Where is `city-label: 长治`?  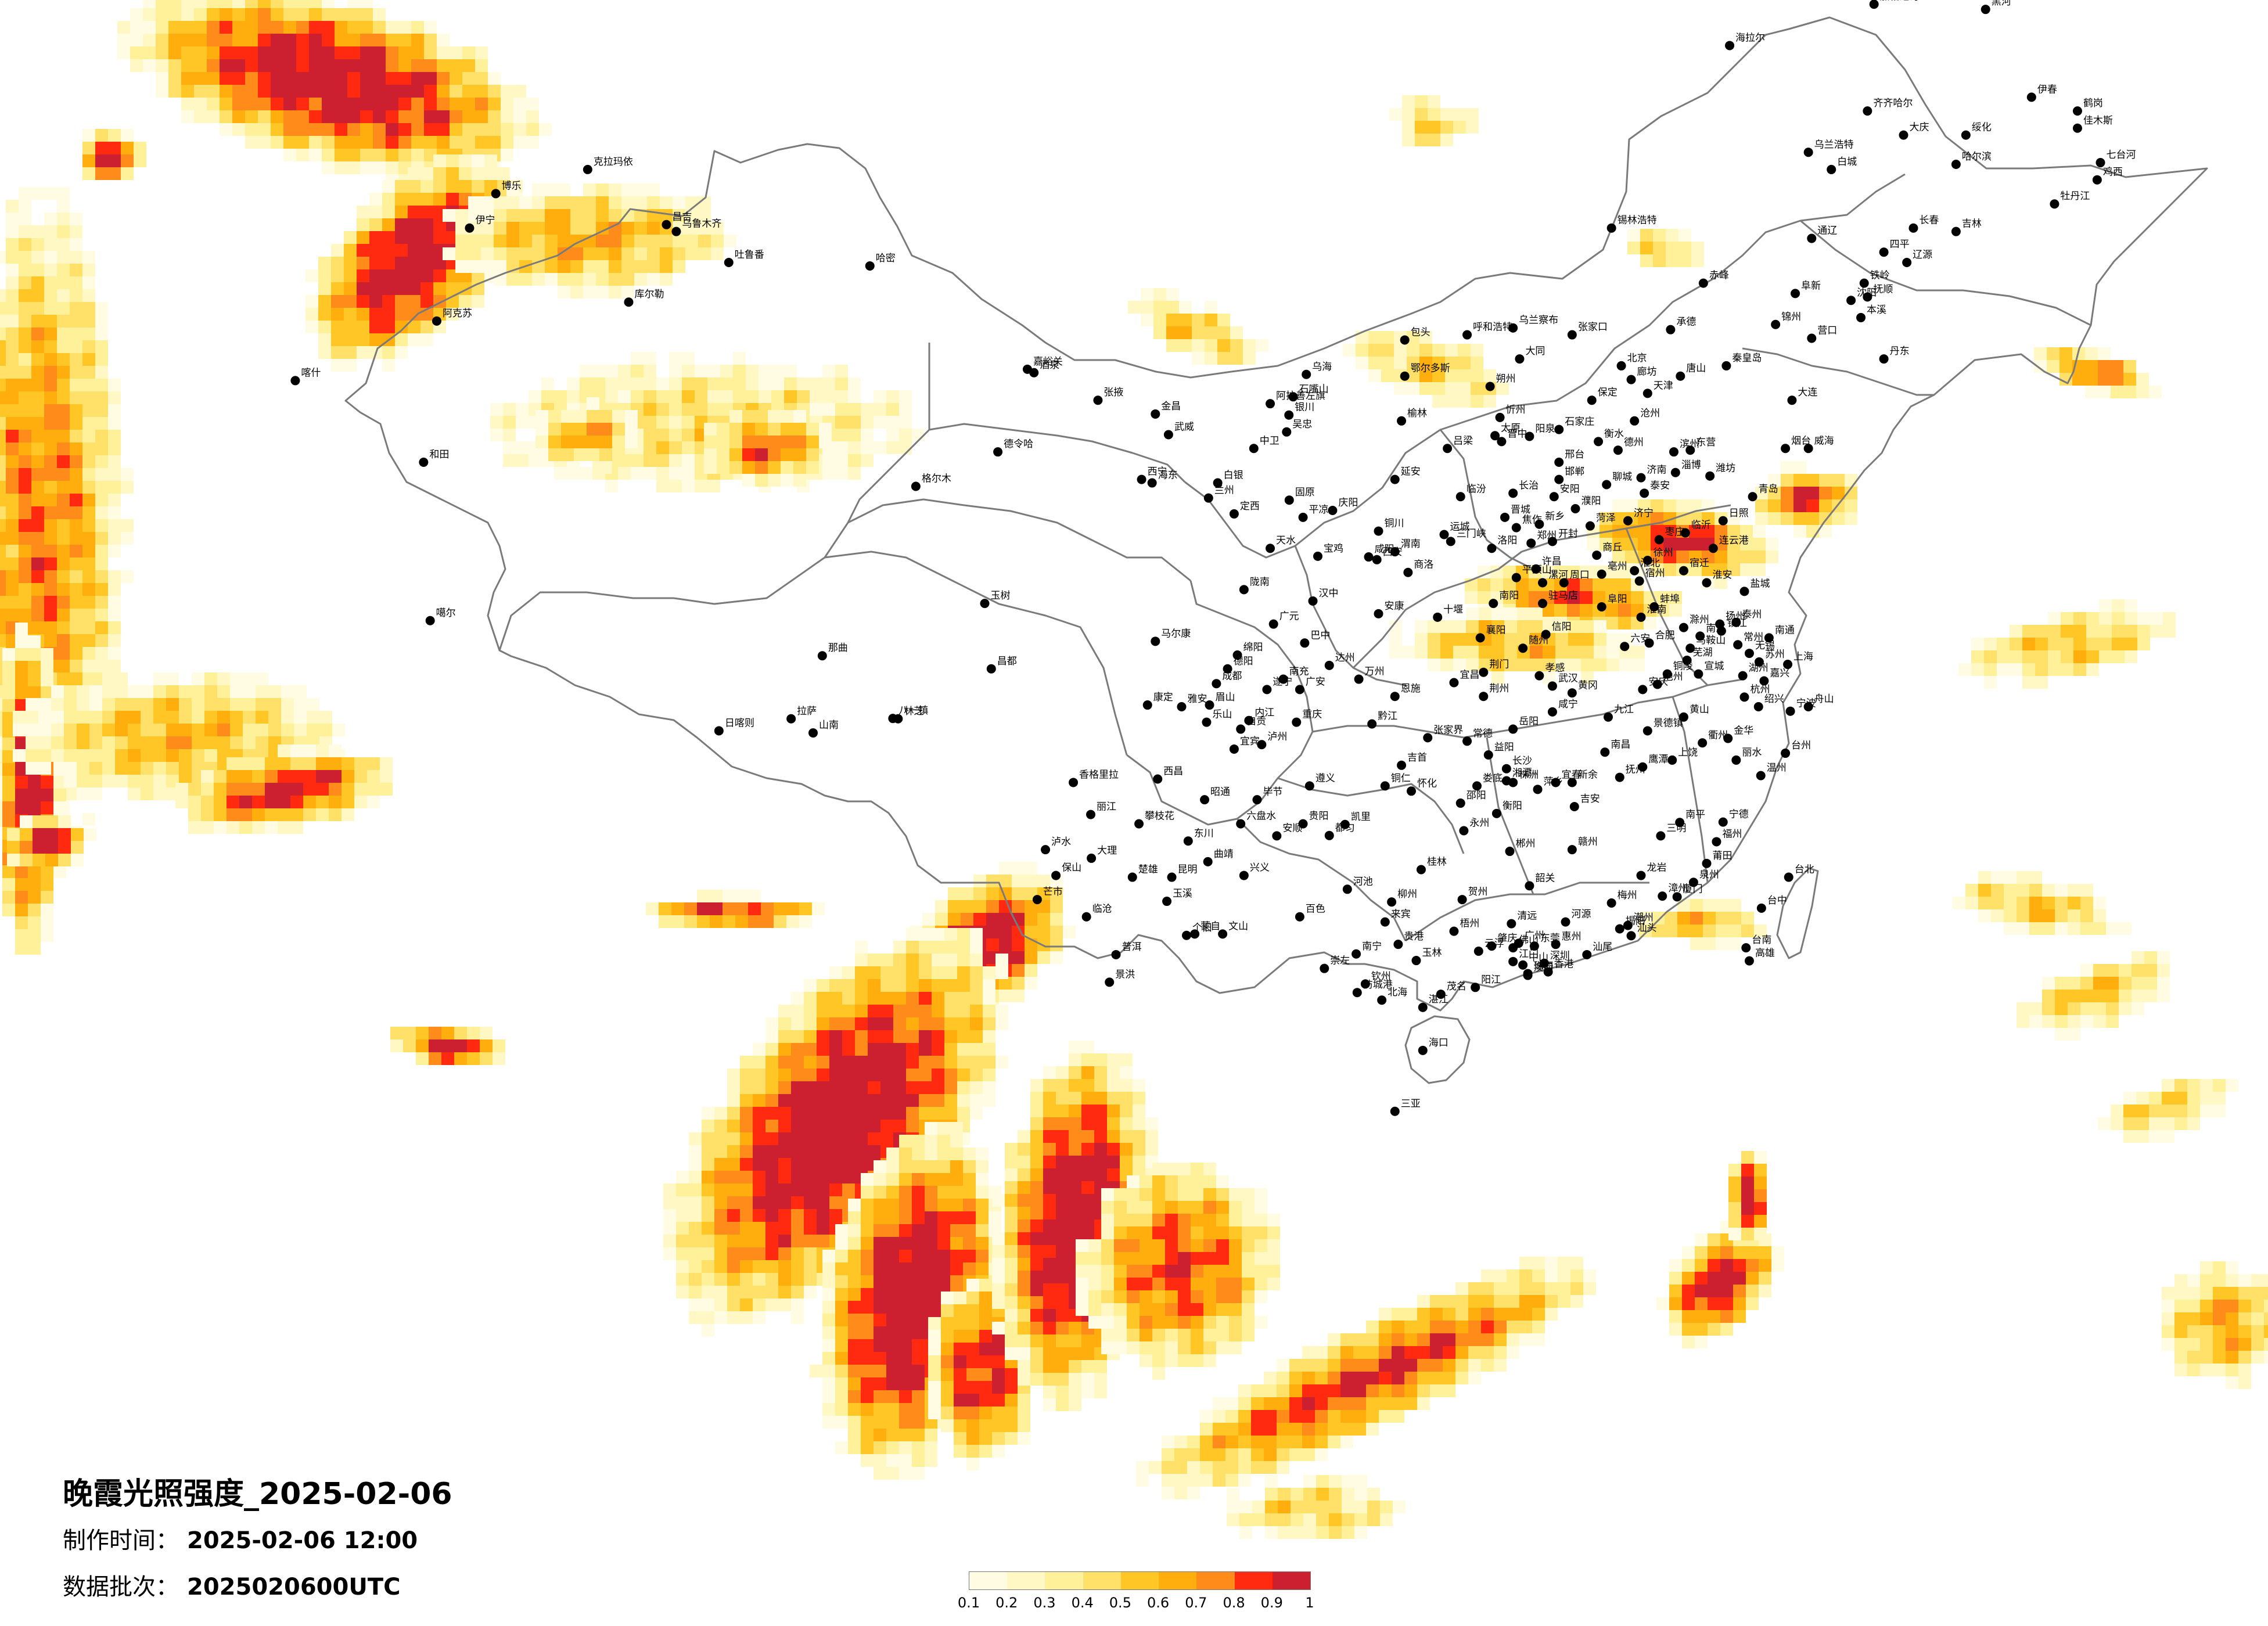
city-label: 长治 is located at coordinates (1529, 485).